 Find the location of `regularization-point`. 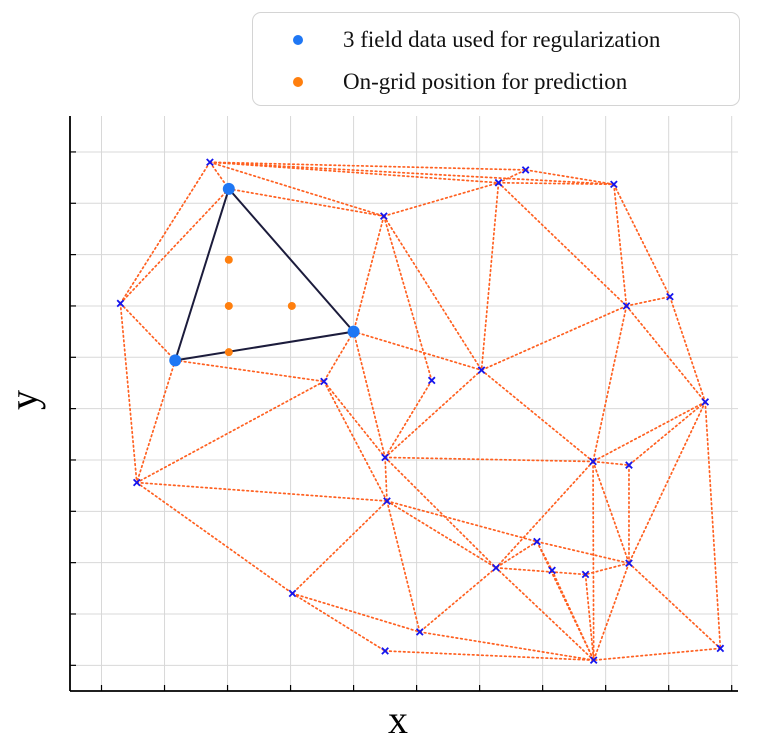

regularization-point is located at coordinates (228, 188).